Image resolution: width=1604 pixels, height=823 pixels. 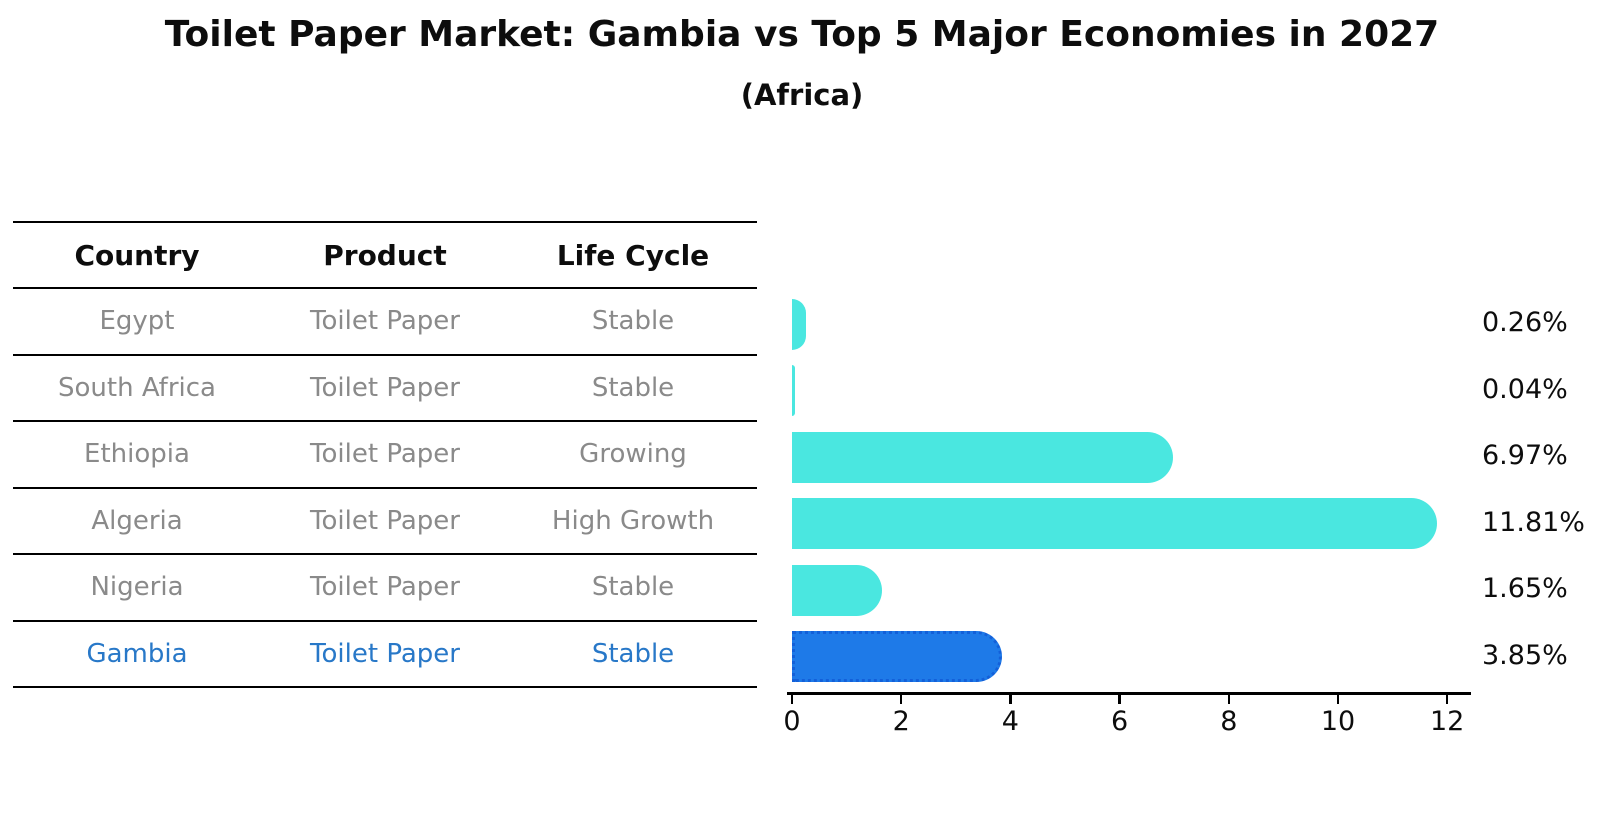 What do you see at coordinates (137, 587) in the screenshot?
I see `cell-country: Nigeria` at bounding box center [137, 587].